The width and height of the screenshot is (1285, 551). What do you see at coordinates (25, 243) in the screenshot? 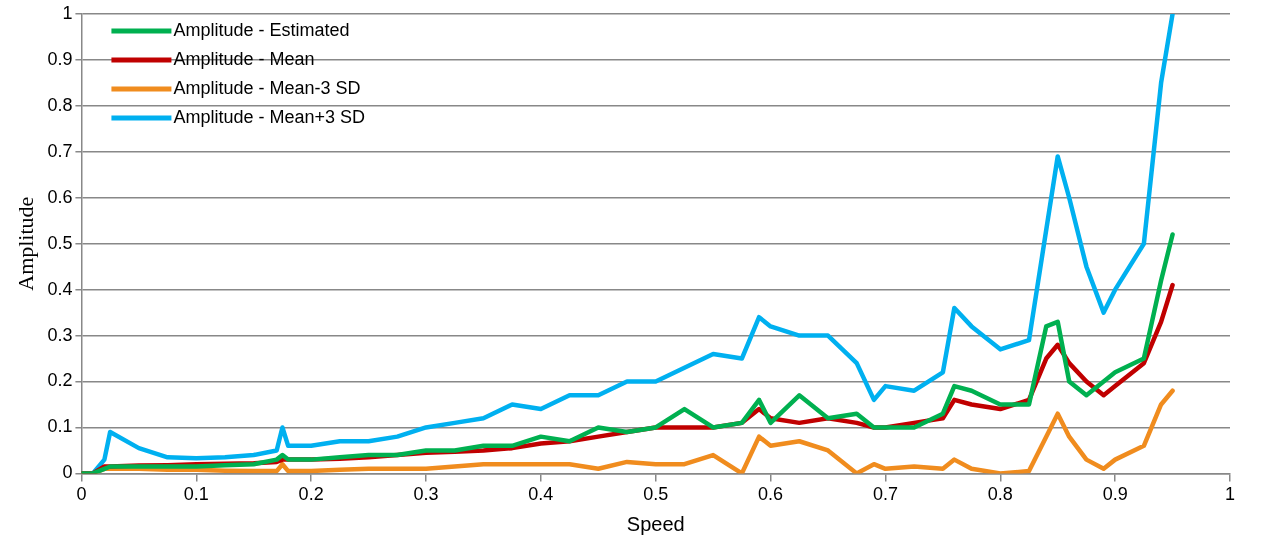
I see `y-axis-title: Amplitude` at bounding box center [25, 243].